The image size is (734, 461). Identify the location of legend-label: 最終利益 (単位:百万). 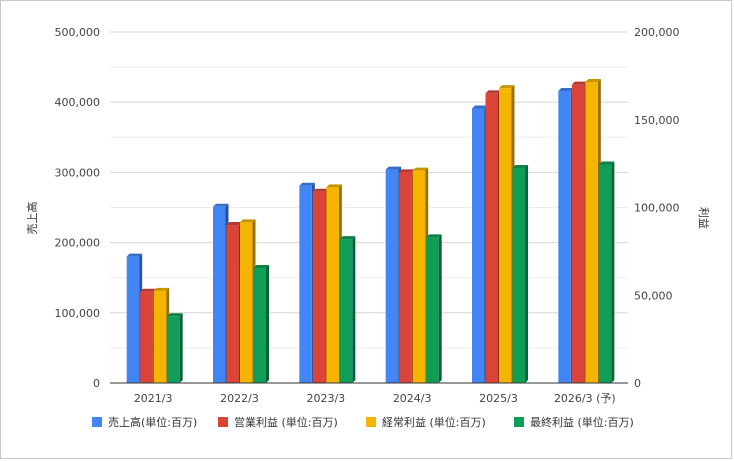
(582, 422).